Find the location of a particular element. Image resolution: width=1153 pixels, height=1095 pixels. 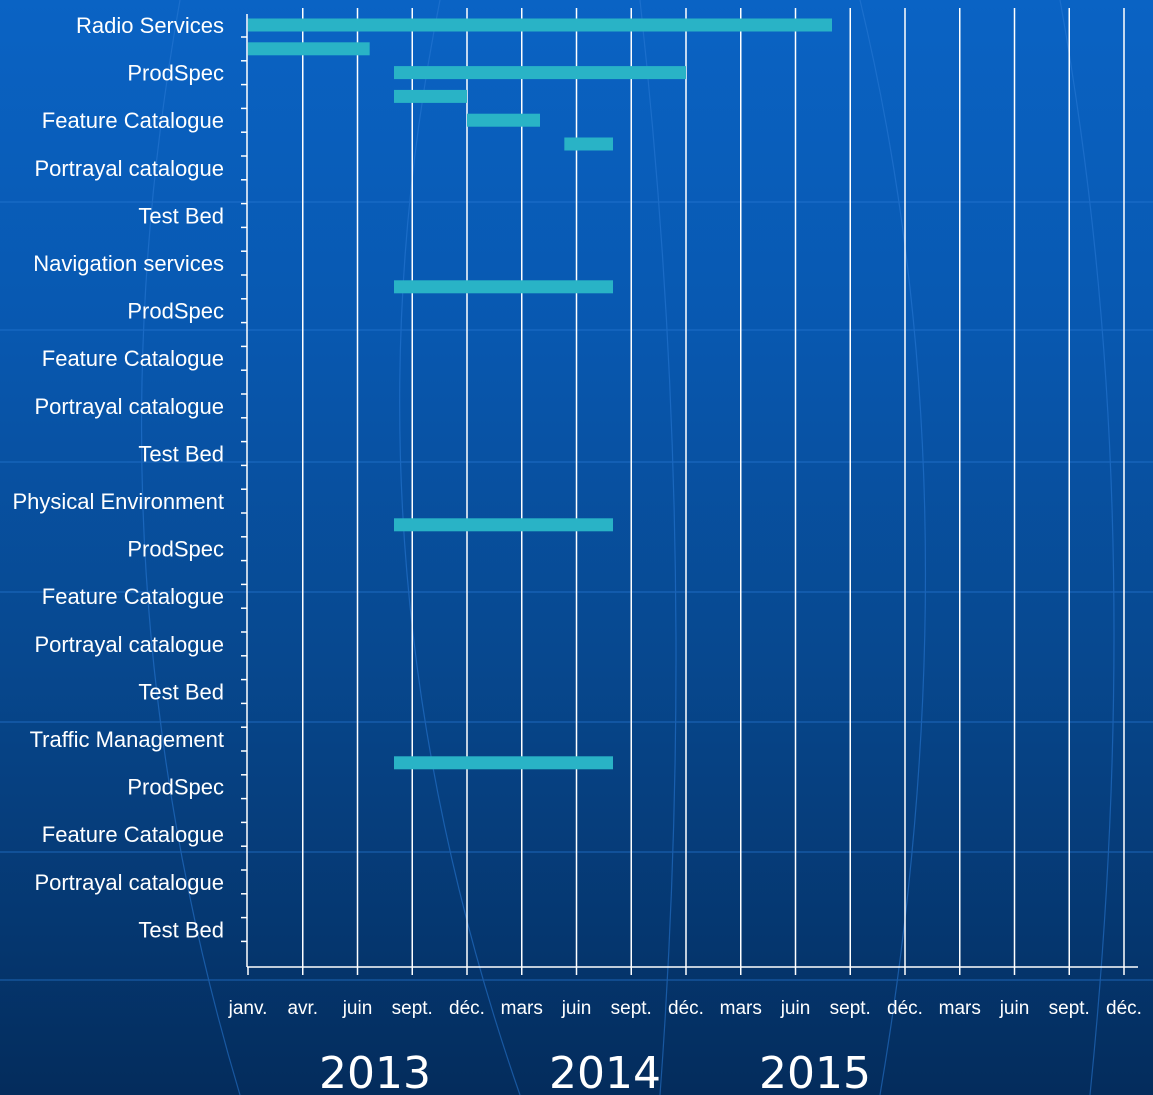

year-label: 2013 is located at coordinates (375, 1071).